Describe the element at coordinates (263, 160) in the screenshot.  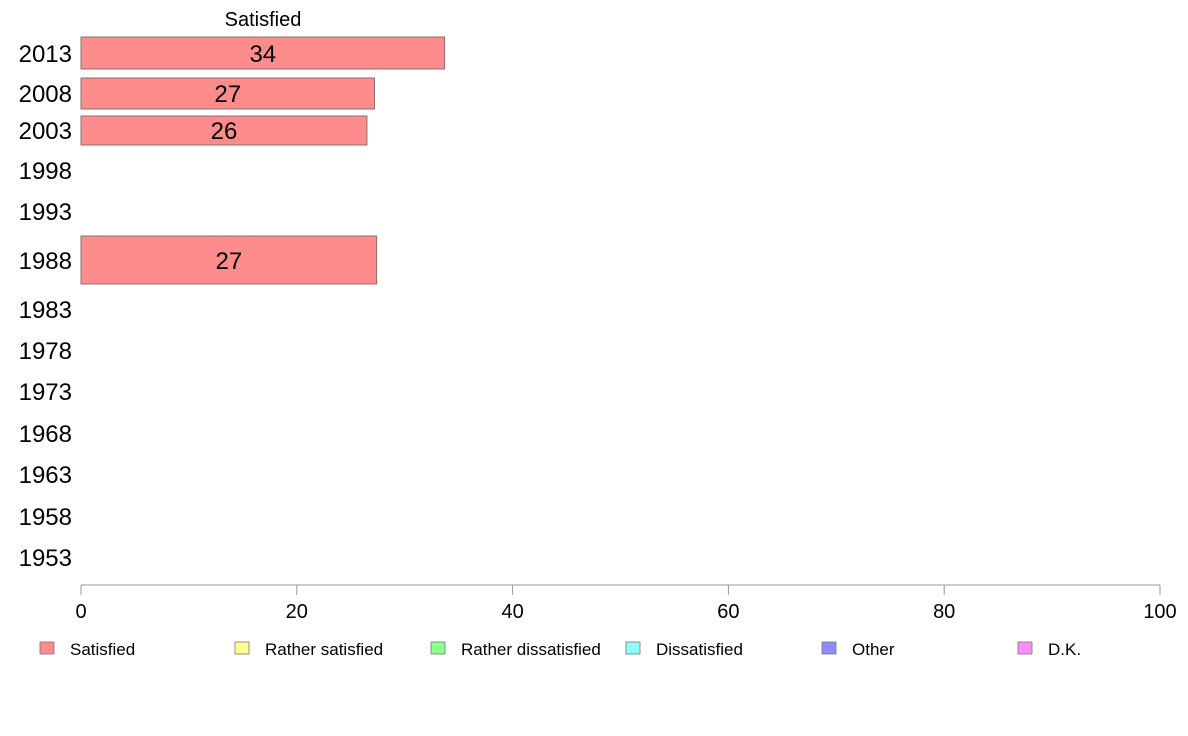
I see `bars: 34 27 26 27` at that location.